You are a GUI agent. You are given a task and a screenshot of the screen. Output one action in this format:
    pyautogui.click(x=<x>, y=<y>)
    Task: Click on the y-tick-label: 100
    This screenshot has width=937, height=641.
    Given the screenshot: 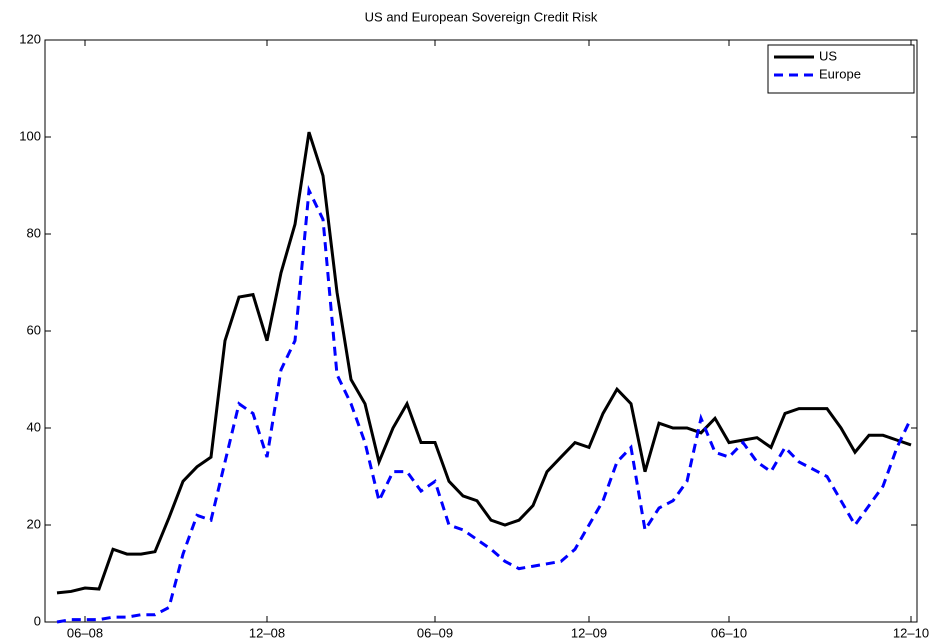 What is the action you would take?
    pyautogui.click(x=30, y=135)
    